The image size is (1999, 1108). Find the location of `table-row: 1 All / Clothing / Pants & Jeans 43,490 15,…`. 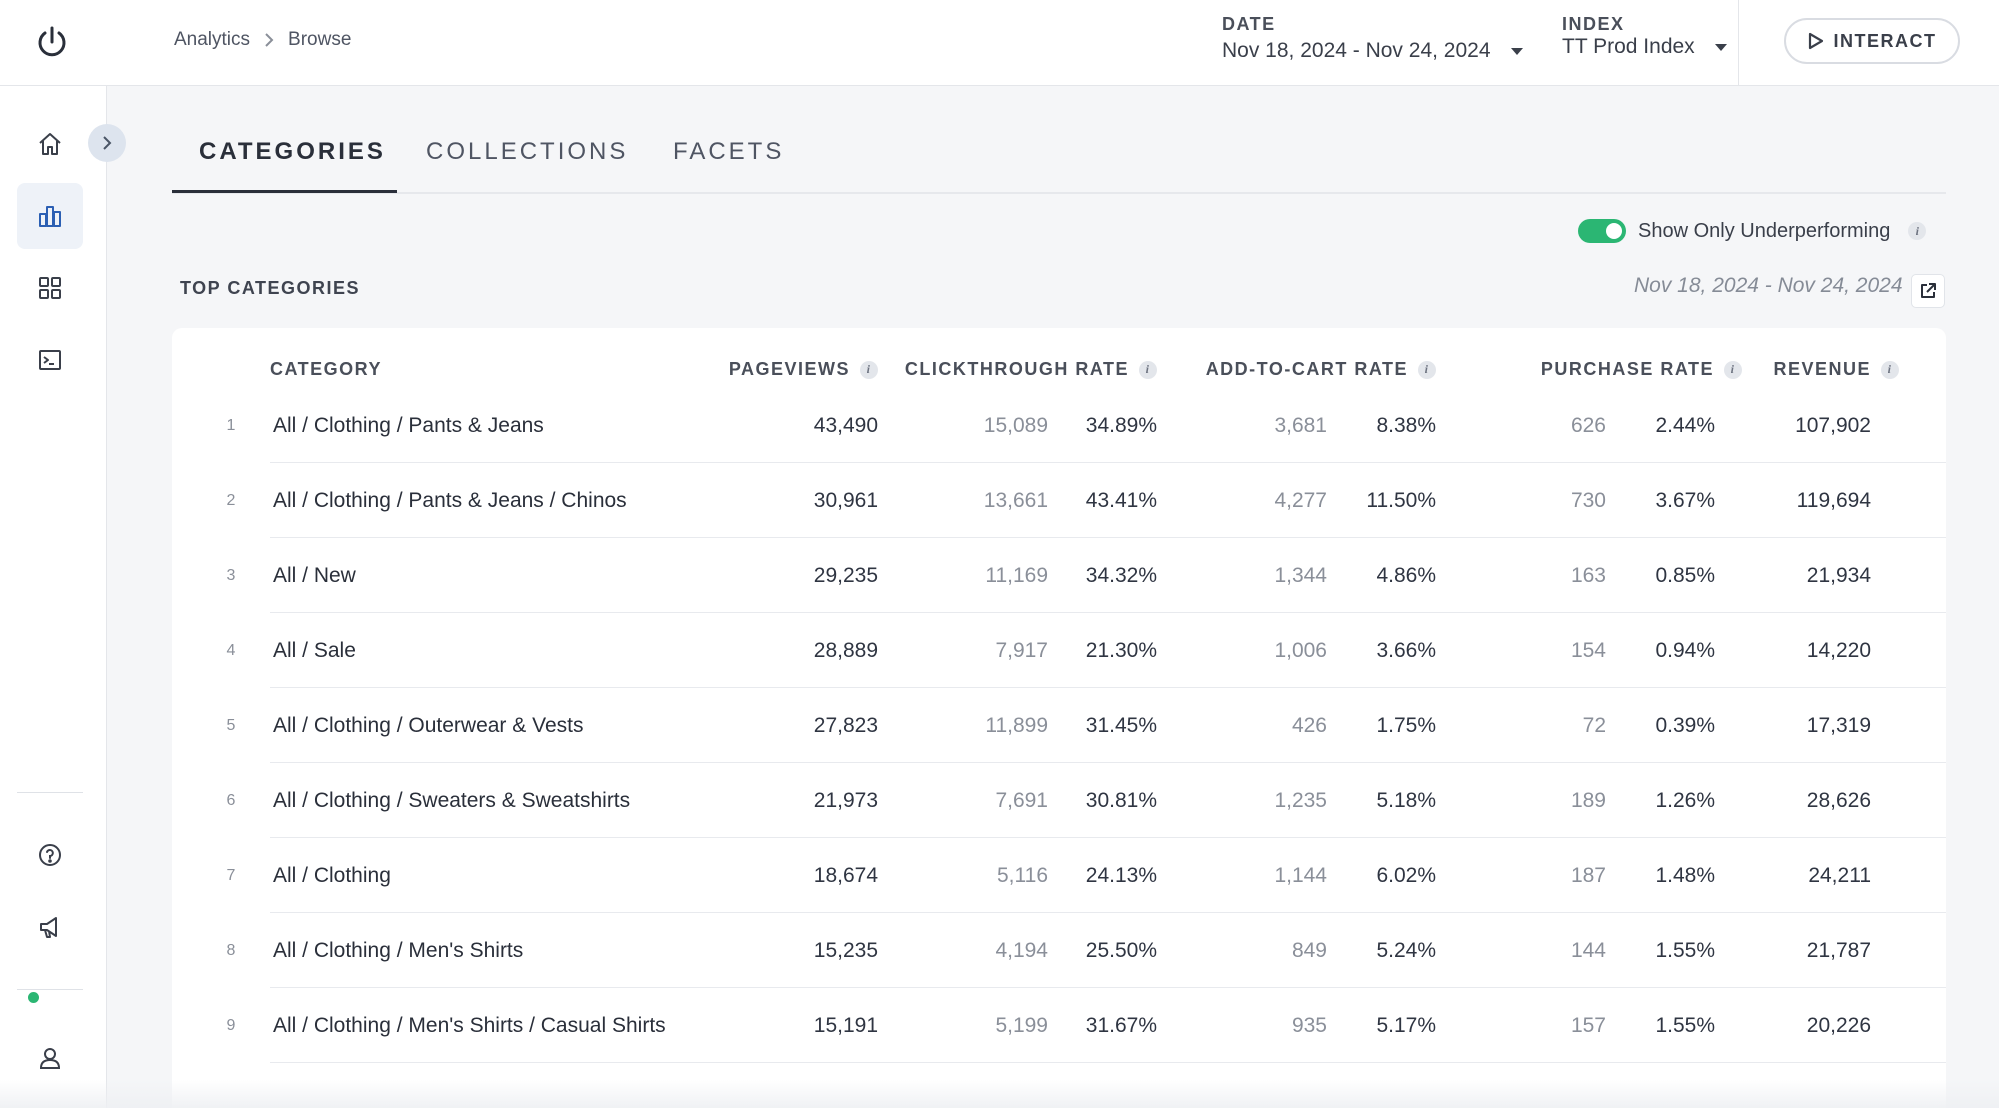

table-row: 1 All / Clothing / Pants & Jeans 43,490 15,… is located at coordinates (1059, 425).